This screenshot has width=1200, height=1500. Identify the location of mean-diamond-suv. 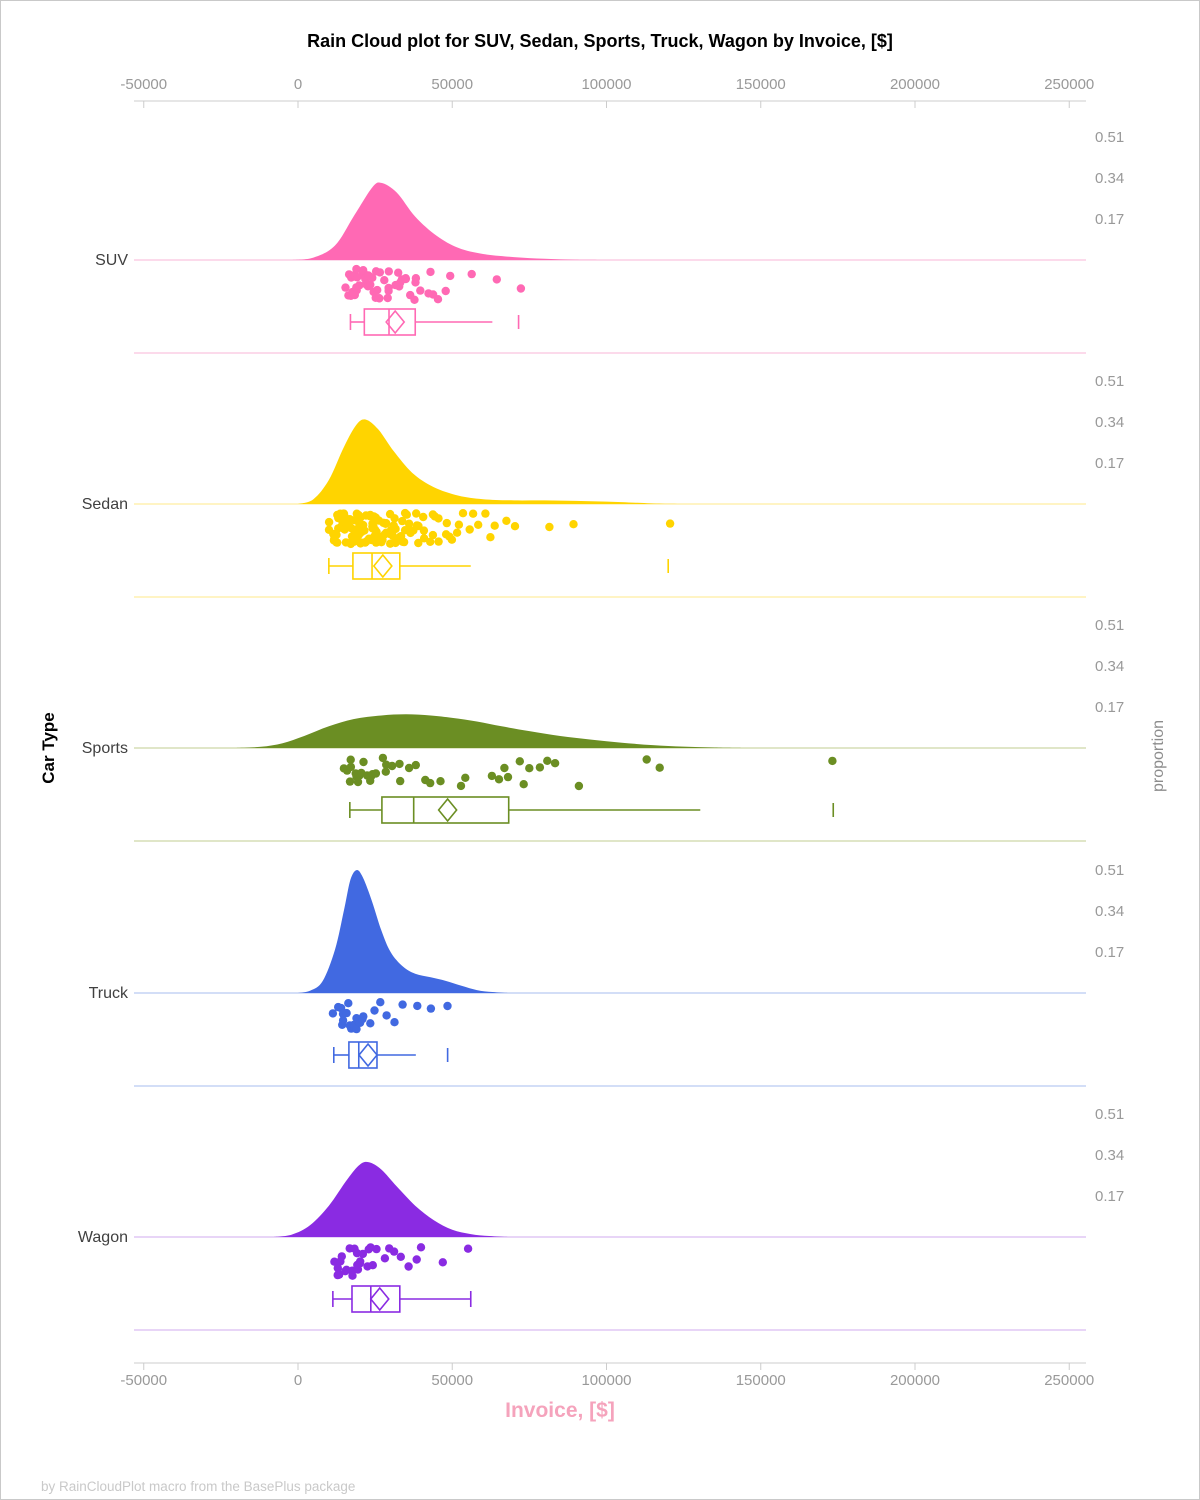
(395, 322).